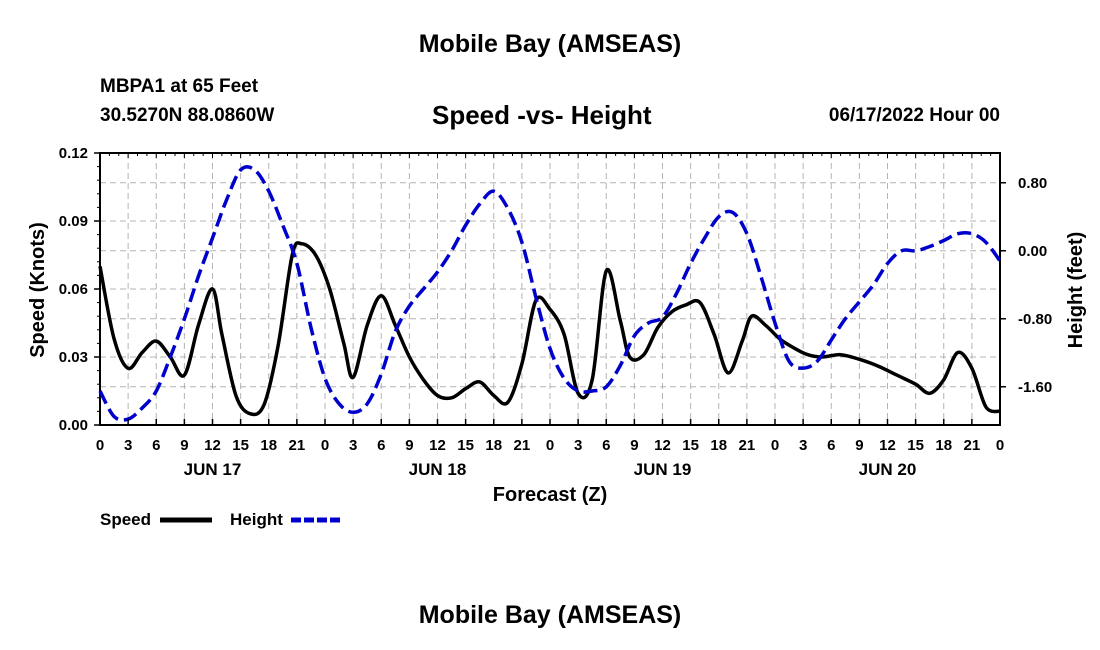 This screenshot has height=650, width=1100. What do you see at coordinates (221, 519) in the screenshot?
I see `legend: Speed Height` at bounding box center [221, 519].